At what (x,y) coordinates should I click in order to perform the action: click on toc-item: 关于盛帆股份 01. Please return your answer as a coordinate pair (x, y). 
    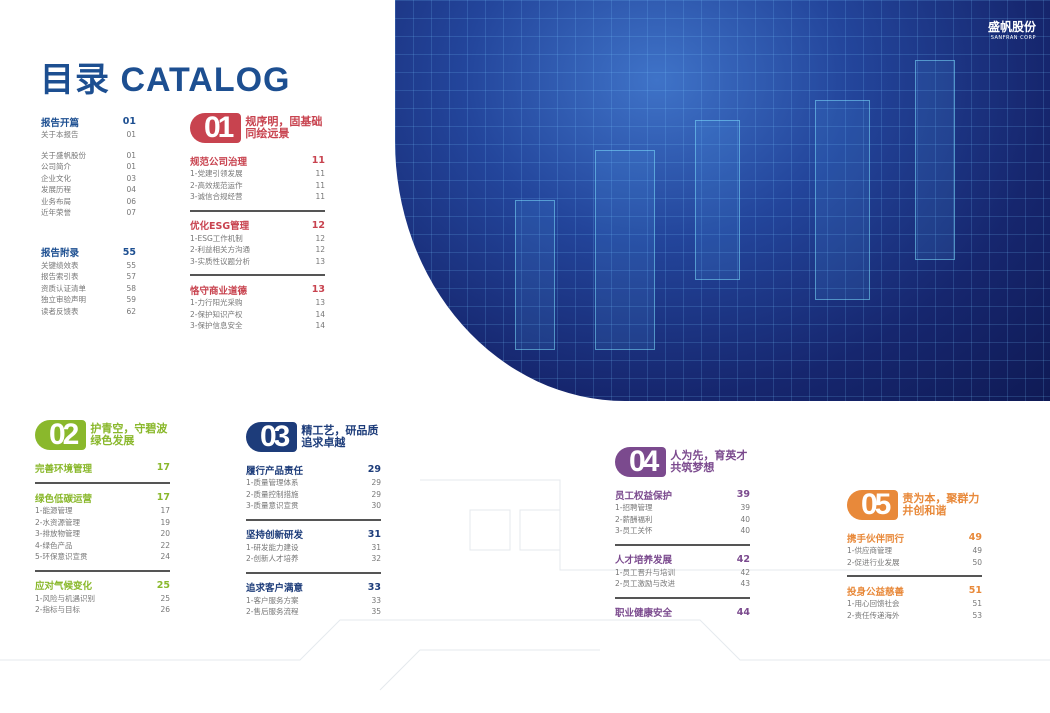
    Looking at the image, I should click on (88, 156).